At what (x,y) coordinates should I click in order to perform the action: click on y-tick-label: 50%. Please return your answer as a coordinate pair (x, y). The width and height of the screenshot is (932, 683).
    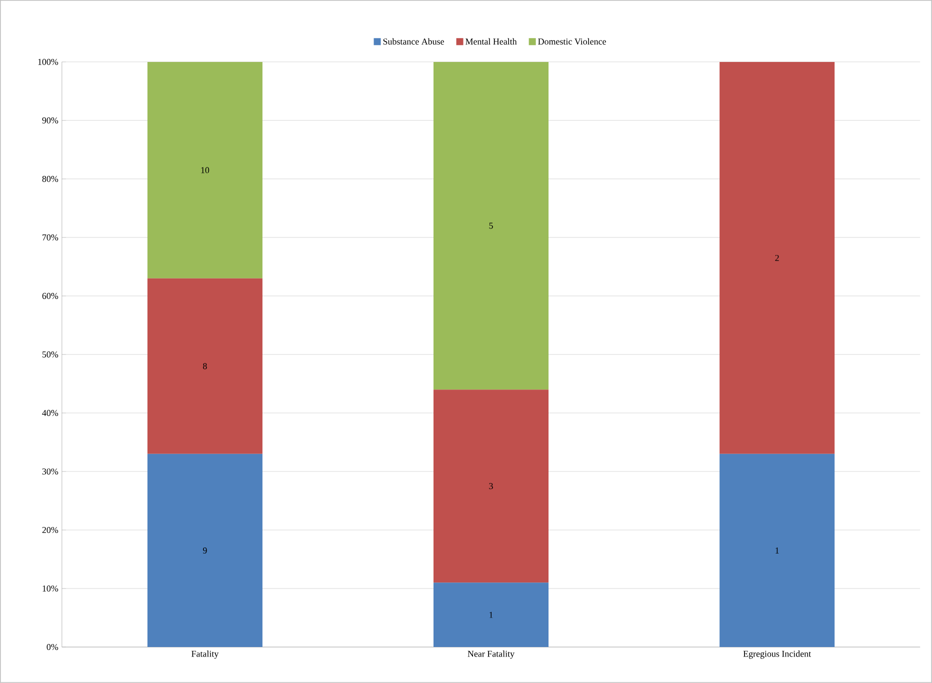
    Looking at the image, I should click on (50, 354).